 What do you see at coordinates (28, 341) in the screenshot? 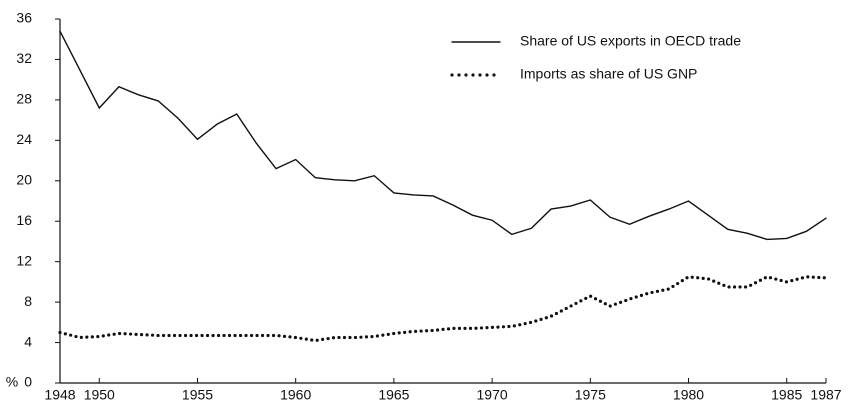
I see `y-tick-label: 4` at bounding box center [28, 341].